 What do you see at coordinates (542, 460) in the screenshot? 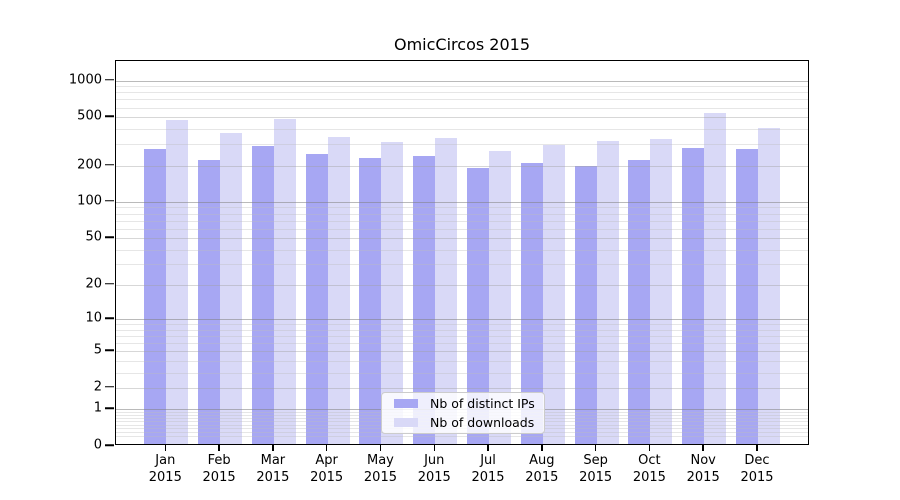
I see `x-tick-month: Aug` at bounding box center [542, 460].